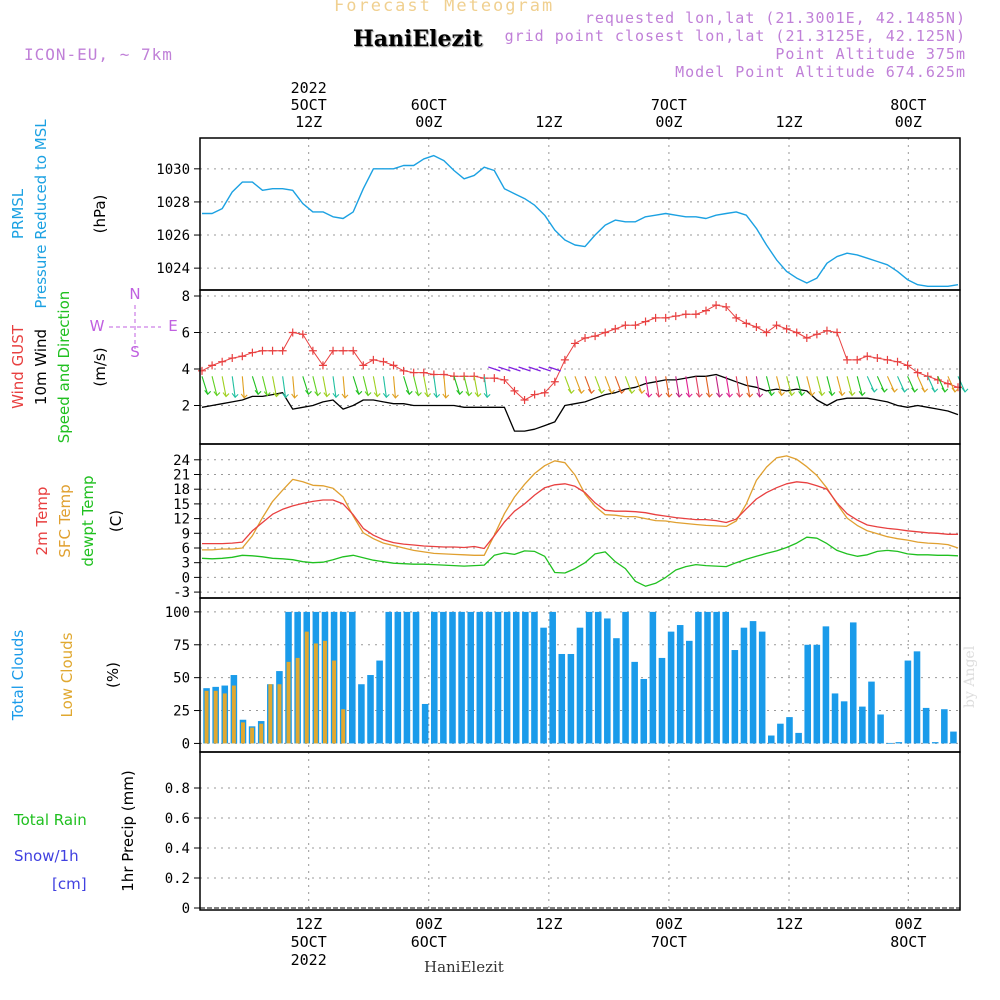  I want to click on panel-label-wind: Speed and Direction, so click(64, 367).